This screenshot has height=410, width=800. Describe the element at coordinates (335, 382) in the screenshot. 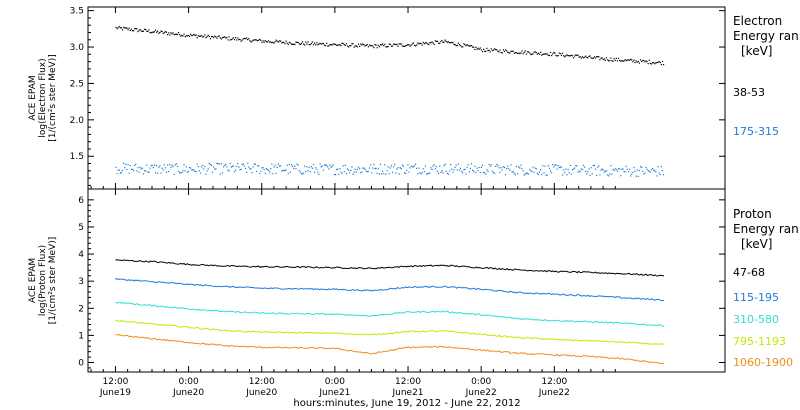

I see `x-tick-time-label: 0:00` at that location.